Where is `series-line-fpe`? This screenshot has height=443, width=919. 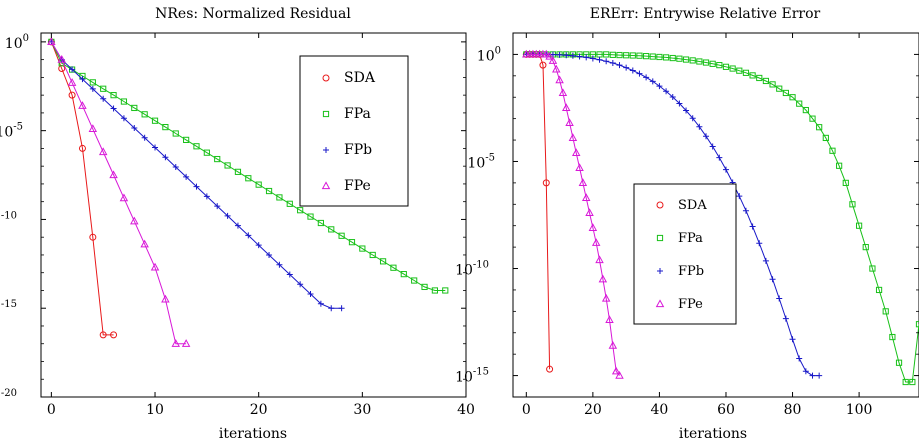 series-line-fpe is located at coordinates (118, 193).